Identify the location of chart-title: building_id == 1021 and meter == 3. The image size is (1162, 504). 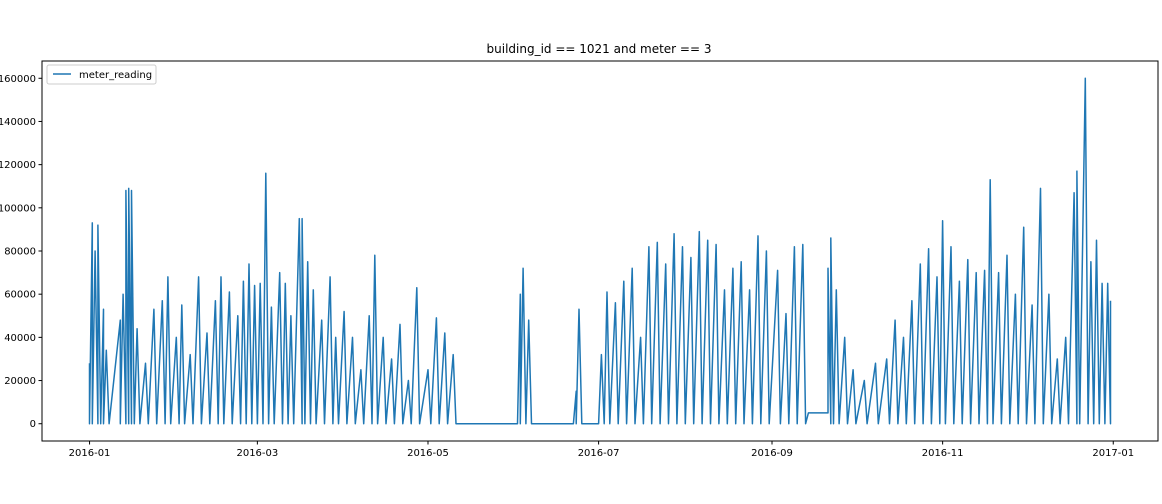
(599, 49).